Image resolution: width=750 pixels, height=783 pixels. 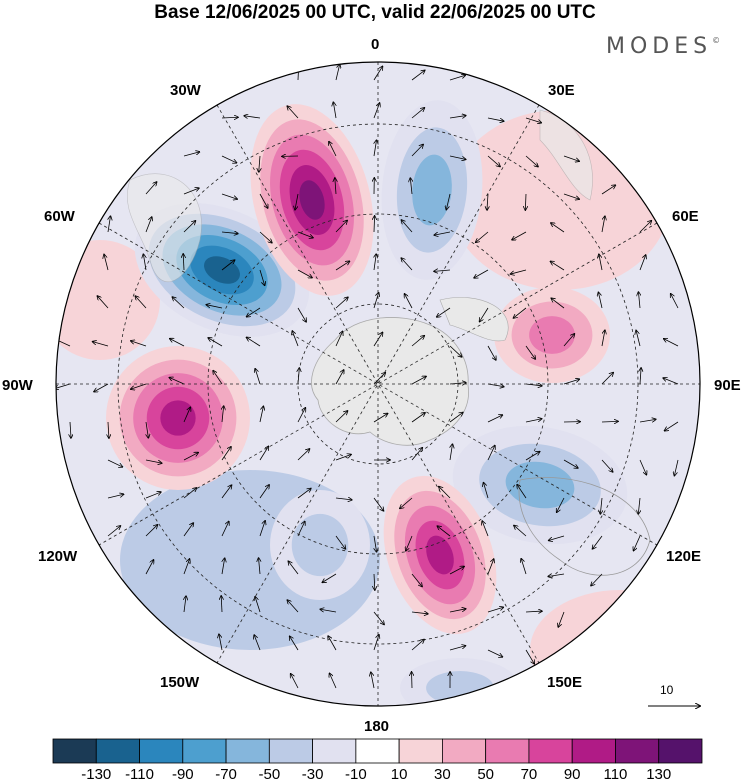 I want to click on lon-label-120w: 120W, so click(x=58, y=556).